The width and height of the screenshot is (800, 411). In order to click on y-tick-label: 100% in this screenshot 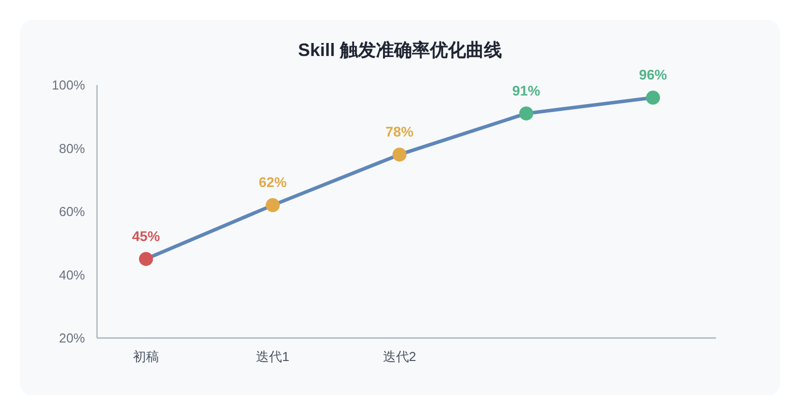, I will do `click(69, 85)`.